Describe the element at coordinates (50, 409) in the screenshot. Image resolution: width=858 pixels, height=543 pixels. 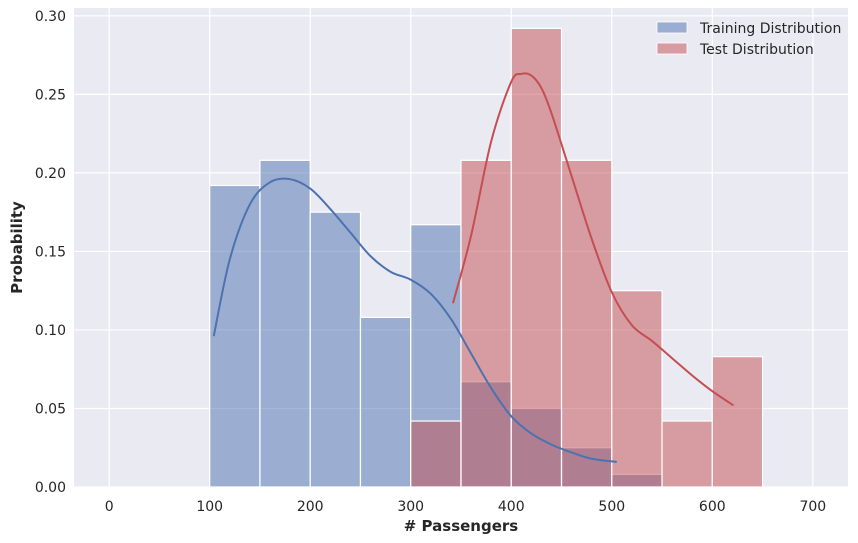
I see `y-tick-label: 0.05` at that location.